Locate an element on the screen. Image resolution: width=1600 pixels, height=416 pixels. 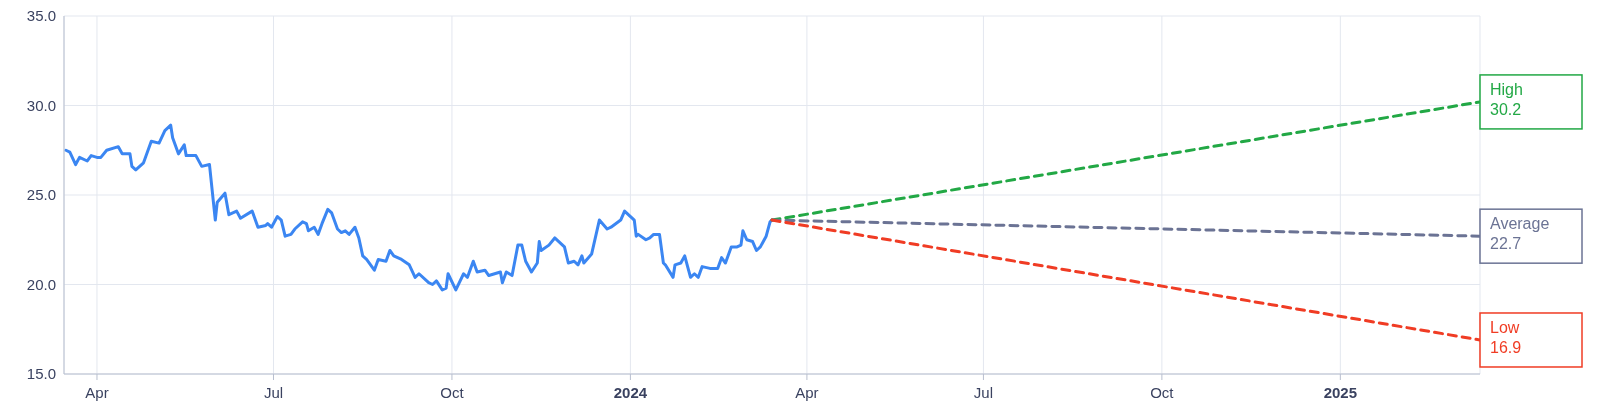
y-tick-label: 35.0 is located at coordinates (41, 16).